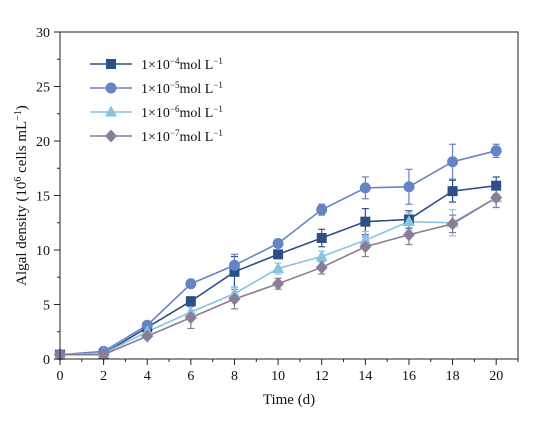 The image size is (550, 421). What do you see at coordinates (43, 251) in the screenshot?
I see `y-tick-label: 10` at bounding box center [43, 251].